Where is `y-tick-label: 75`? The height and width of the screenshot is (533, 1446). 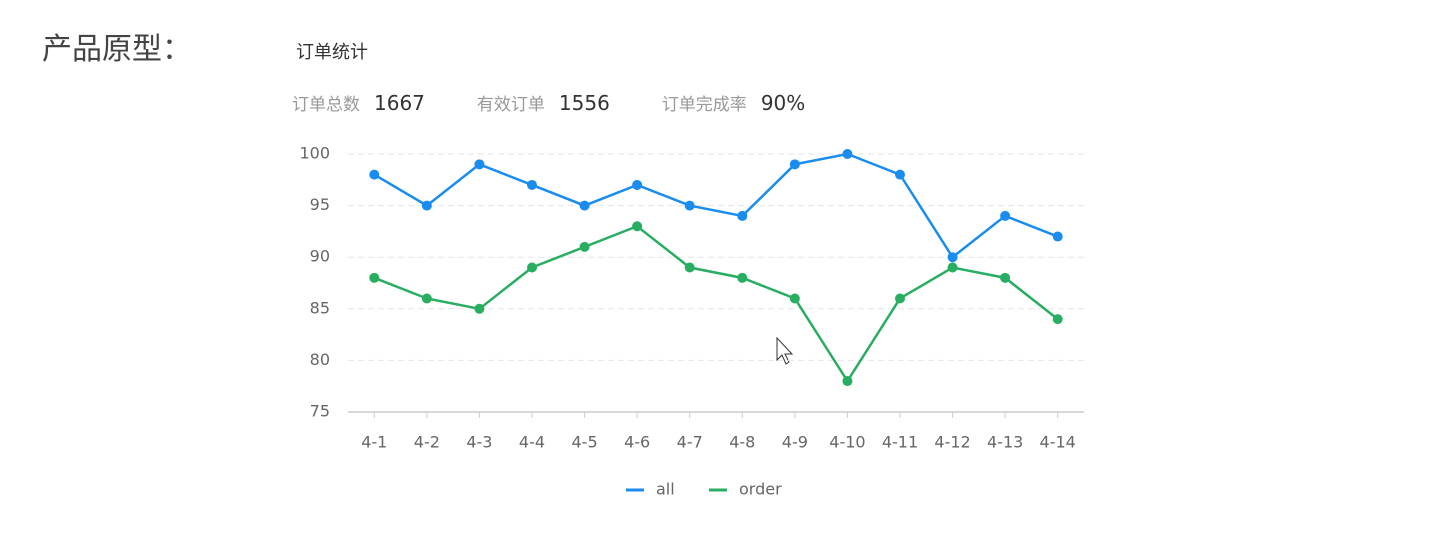 y-tick-label: 75 is located at coordinates (320, 411).